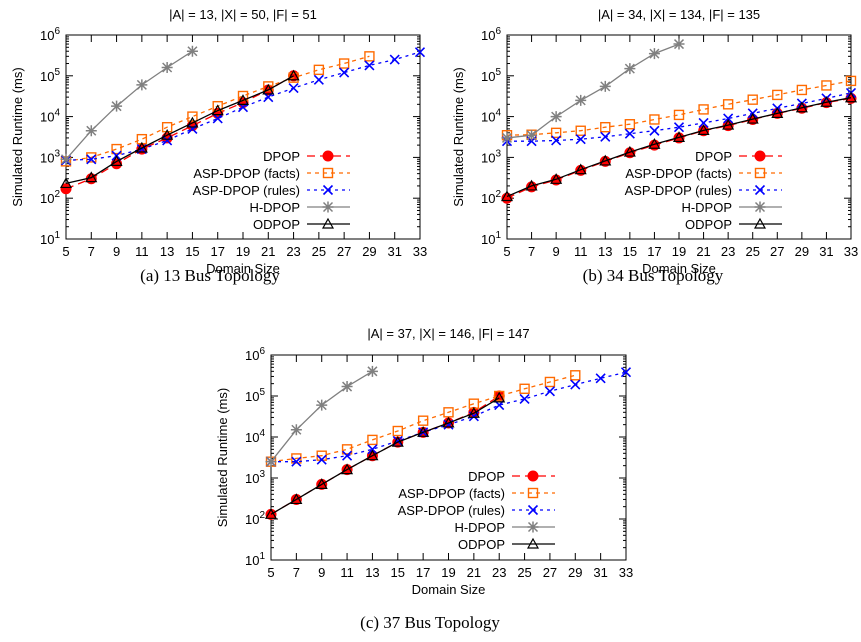  What do you see at coordinates (268, 251) in the screenshot?
I see `x-tick-label: 21` at bounding box center [268, 251].